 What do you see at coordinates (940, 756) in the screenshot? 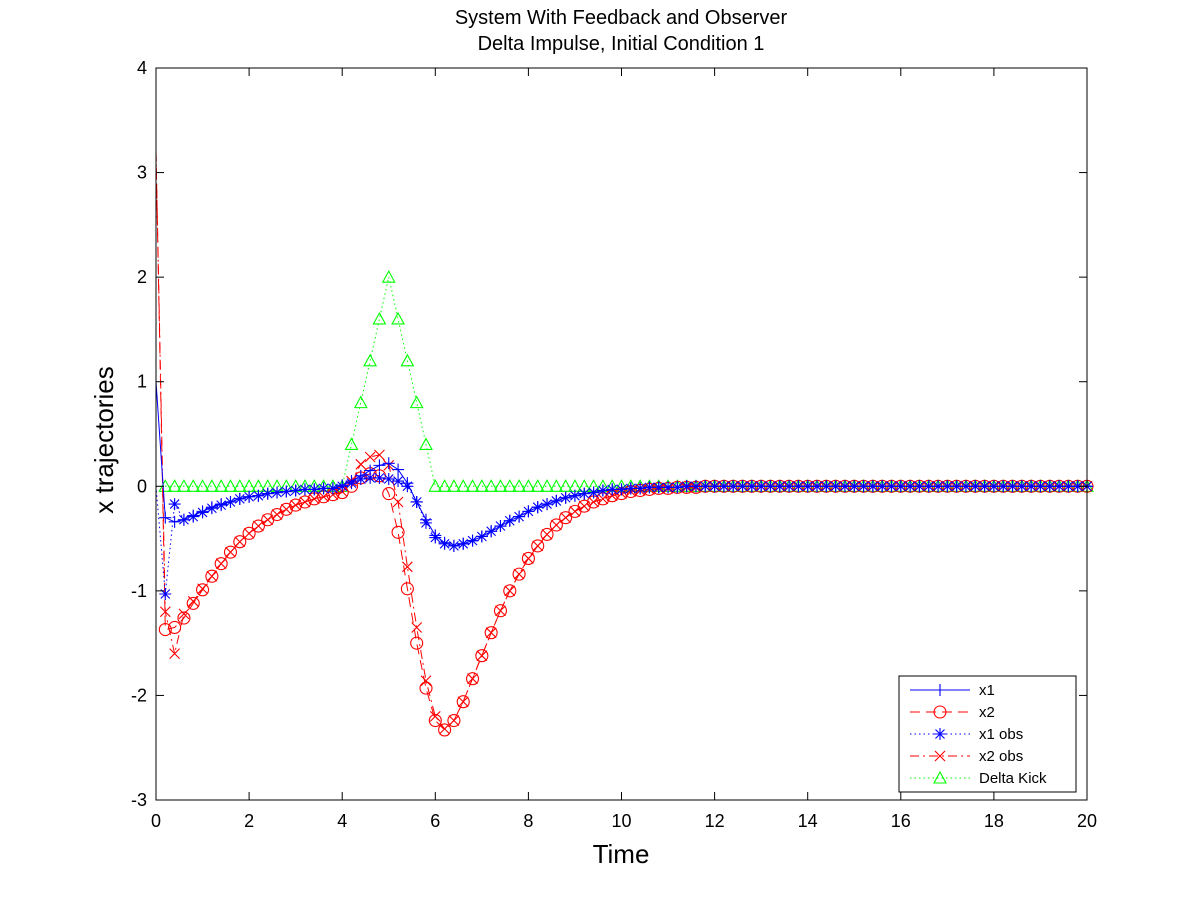
I see `legend-marker` at bounding box center [940, 756].